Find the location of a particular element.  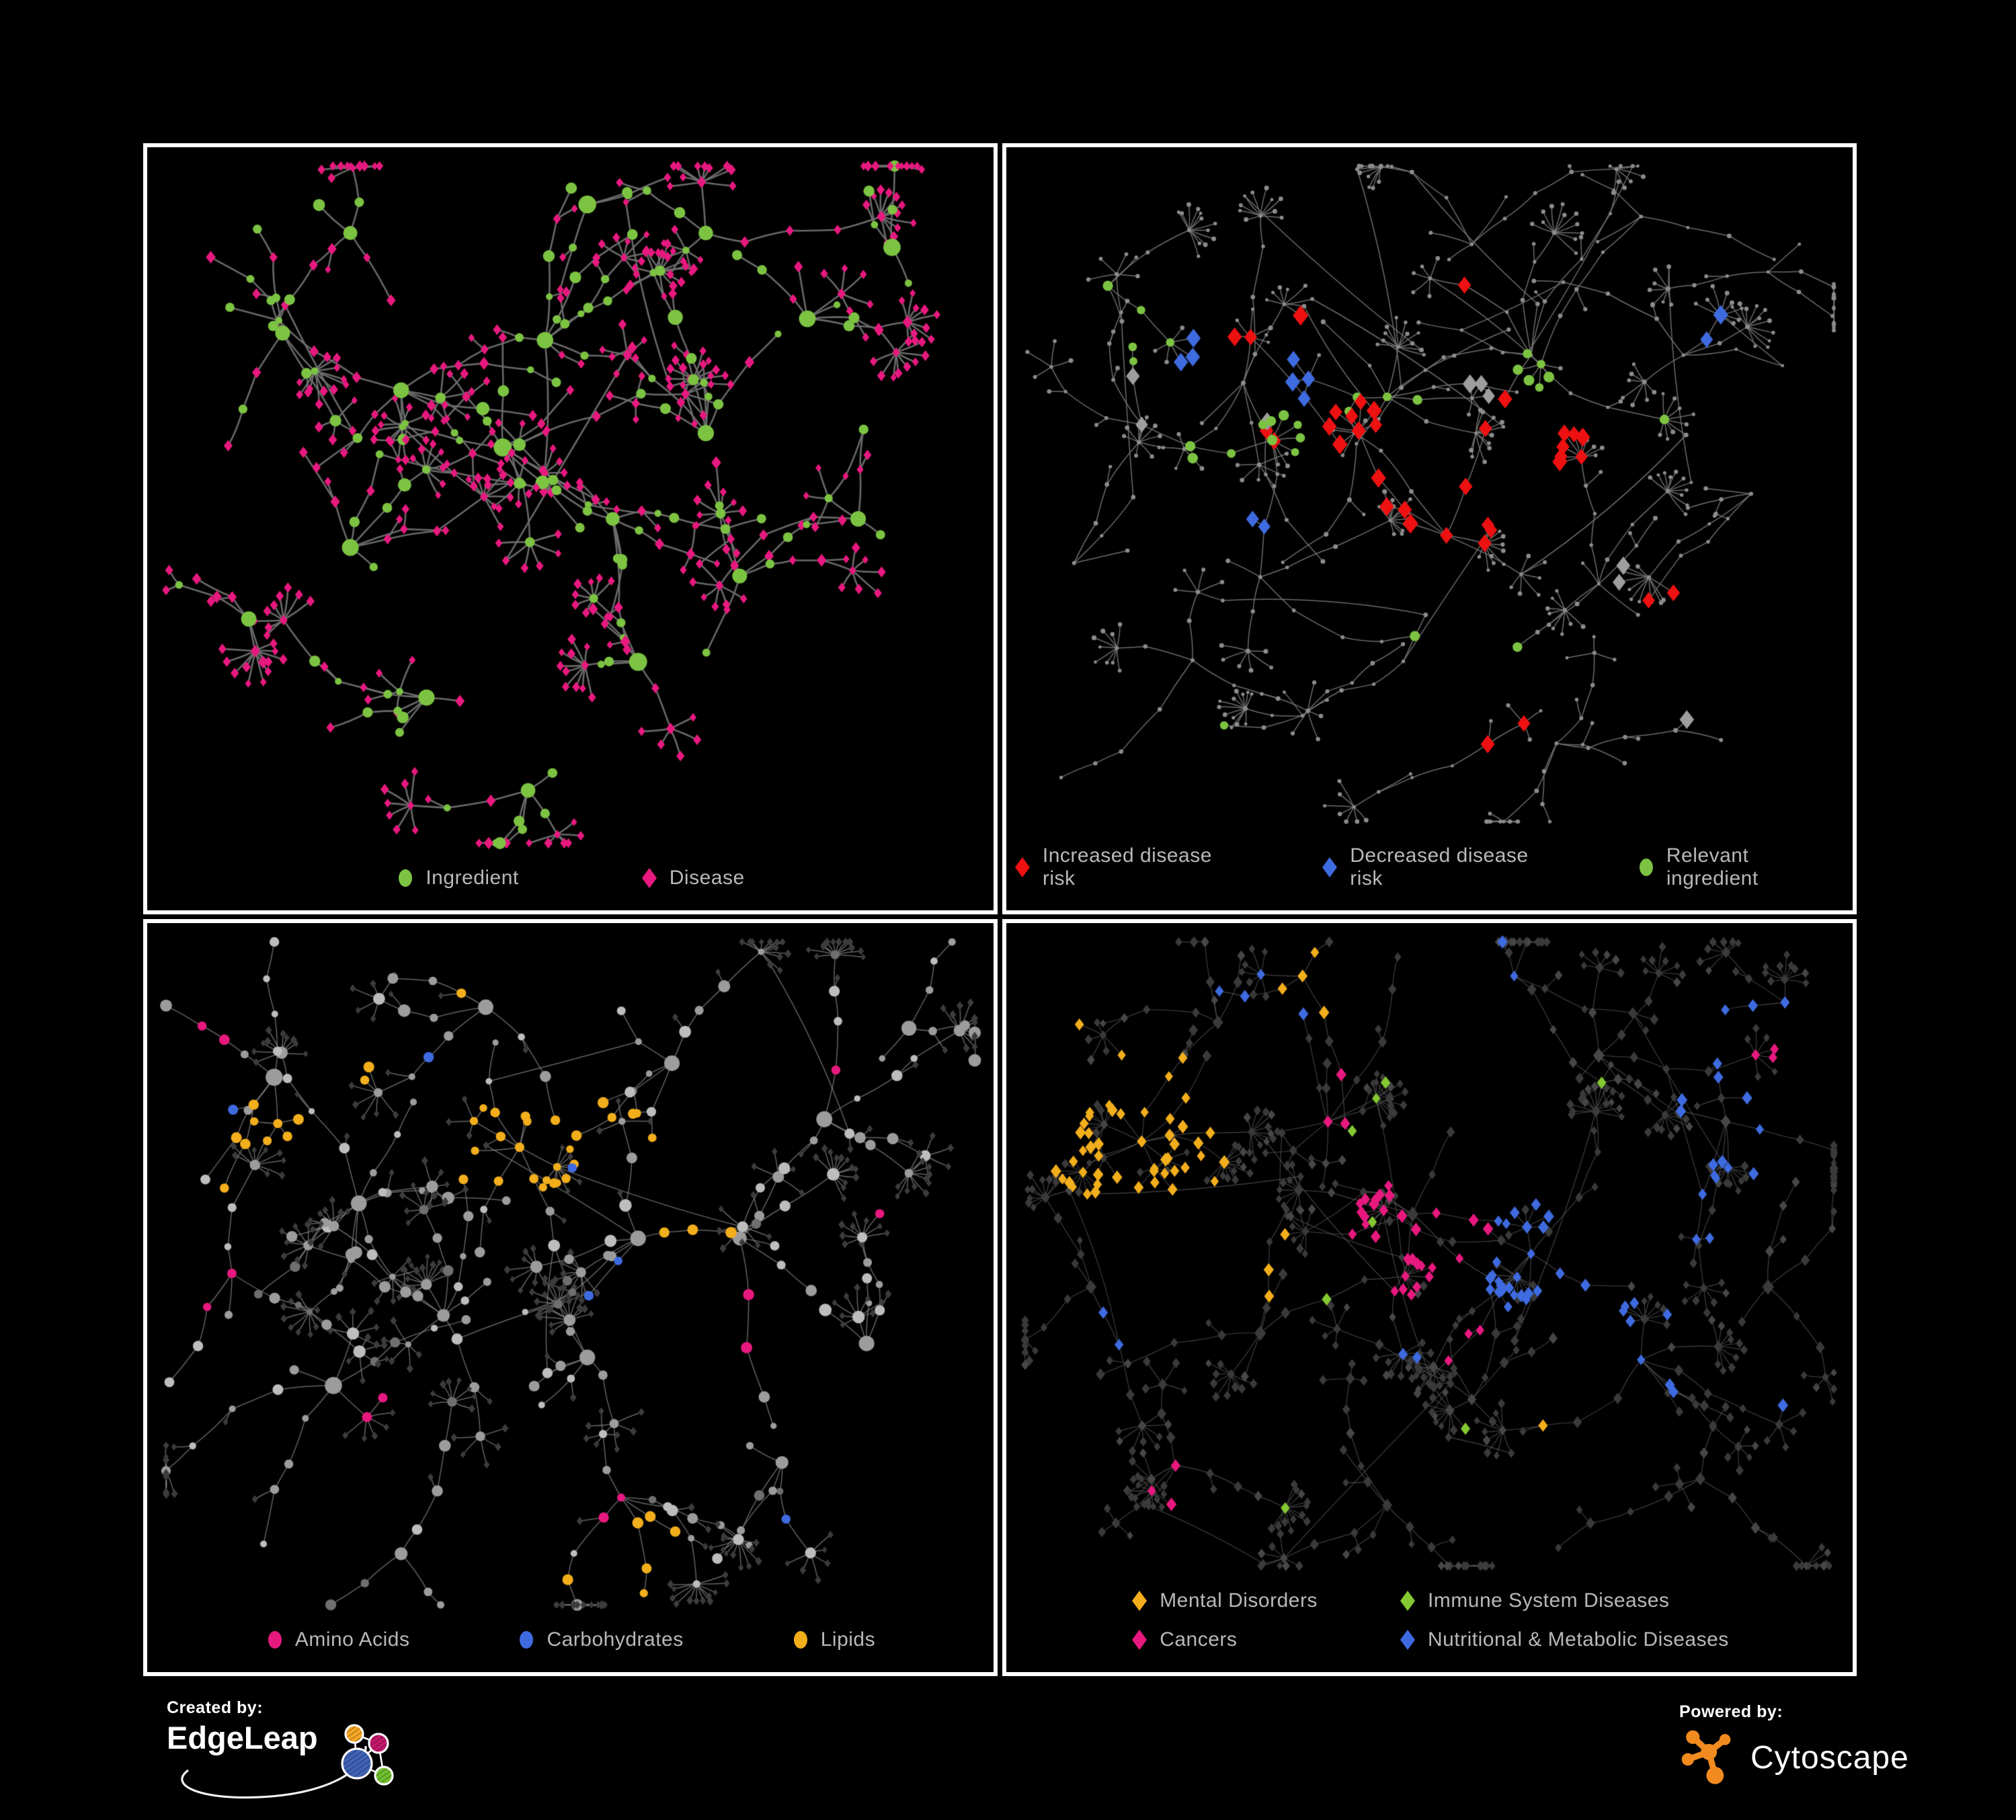

legend-item-mental-disorders: Mental Disorders is located at coordinates (1224, 1601).